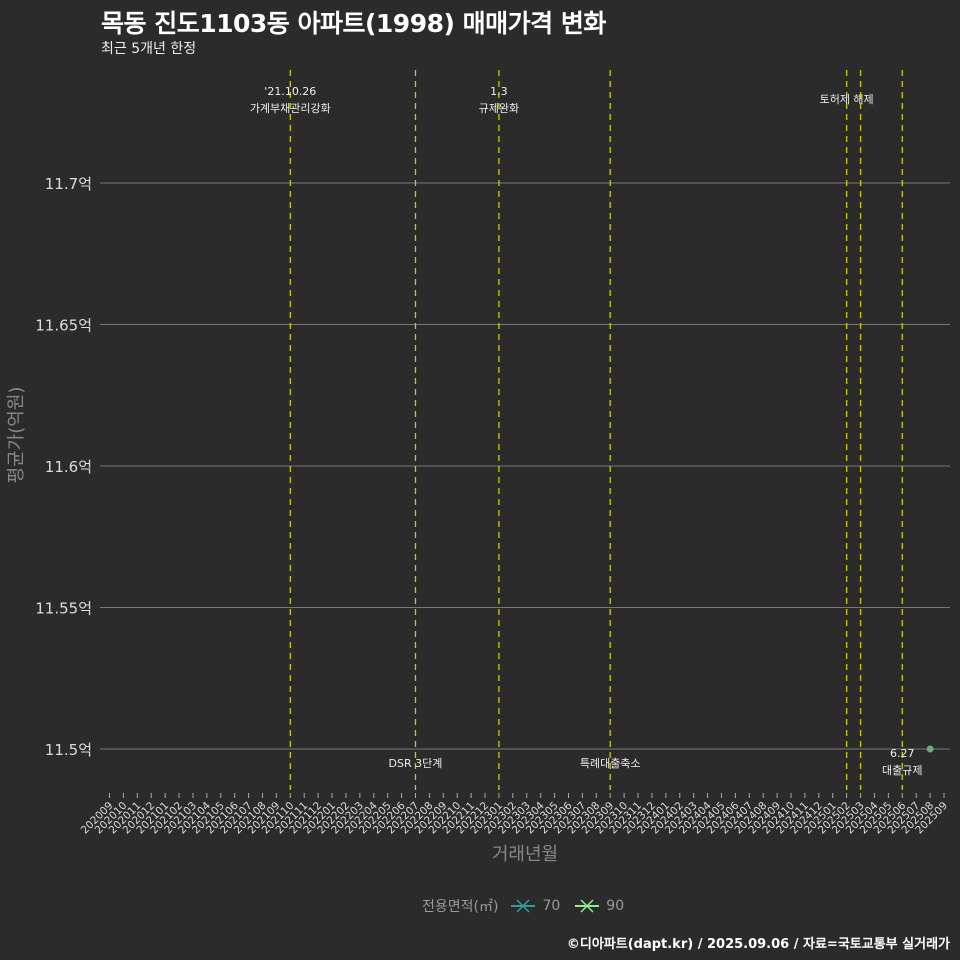 The width and height of the screenshot is (960, 960). Describe the element at coordinates (16, 435) in the screenshot. I see `y-axis-title: 평균가(억원)` at that location.